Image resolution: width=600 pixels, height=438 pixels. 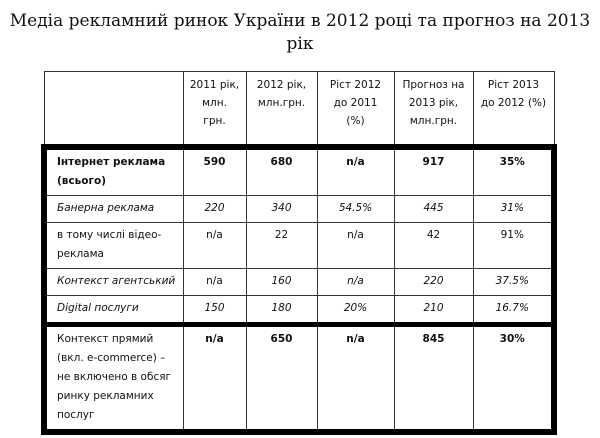 I want to click on row-label: Інтернет реклама (всього), so click(x=112, y=170).